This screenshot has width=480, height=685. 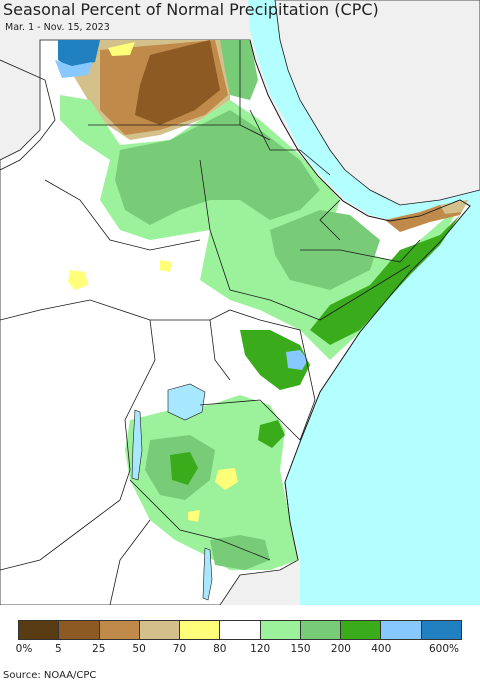 I want to click on legend-tick-label: 150, so click(x=300, y=649).